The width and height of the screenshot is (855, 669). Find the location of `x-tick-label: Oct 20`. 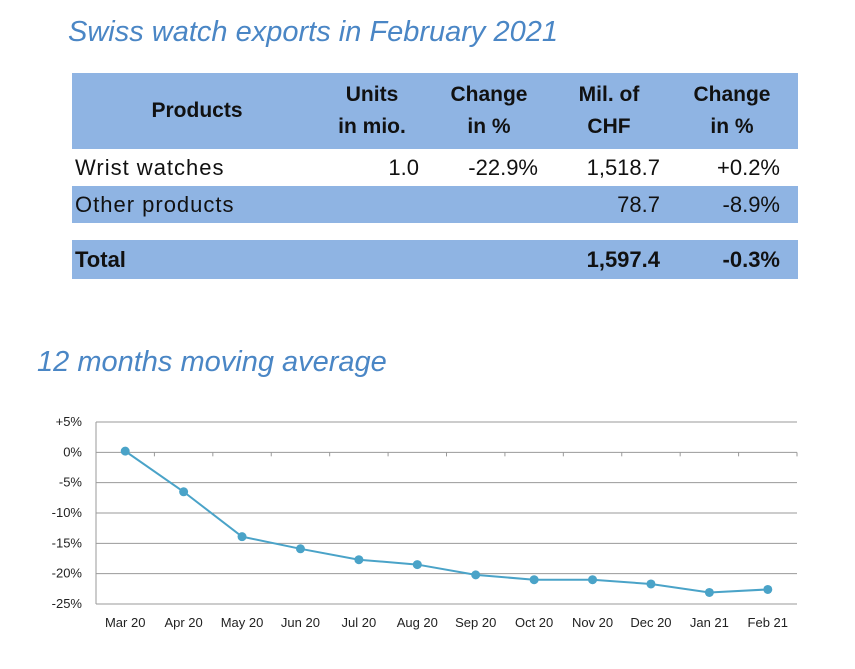

x-tick-label: Oct 20 is located at coordinates (534, 622).